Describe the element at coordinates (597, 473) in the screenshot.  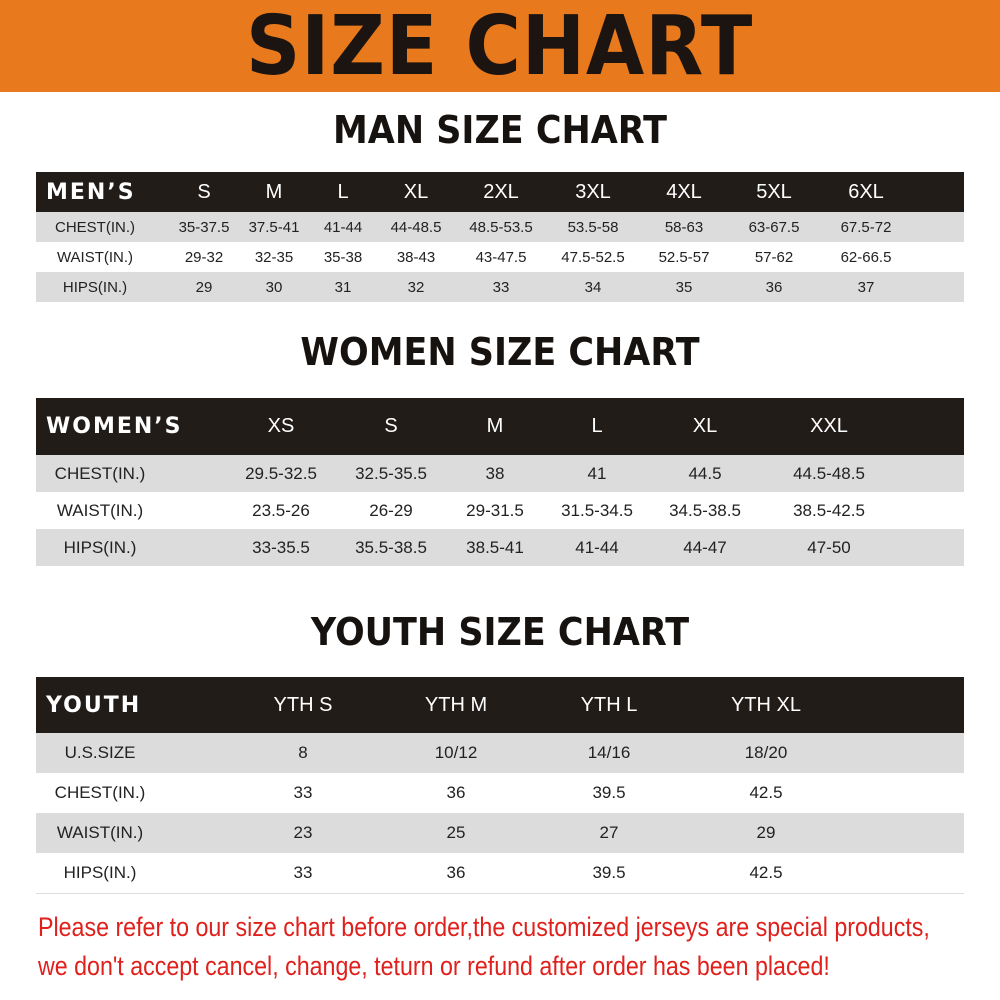
I see `table-cell: 41` at that location.